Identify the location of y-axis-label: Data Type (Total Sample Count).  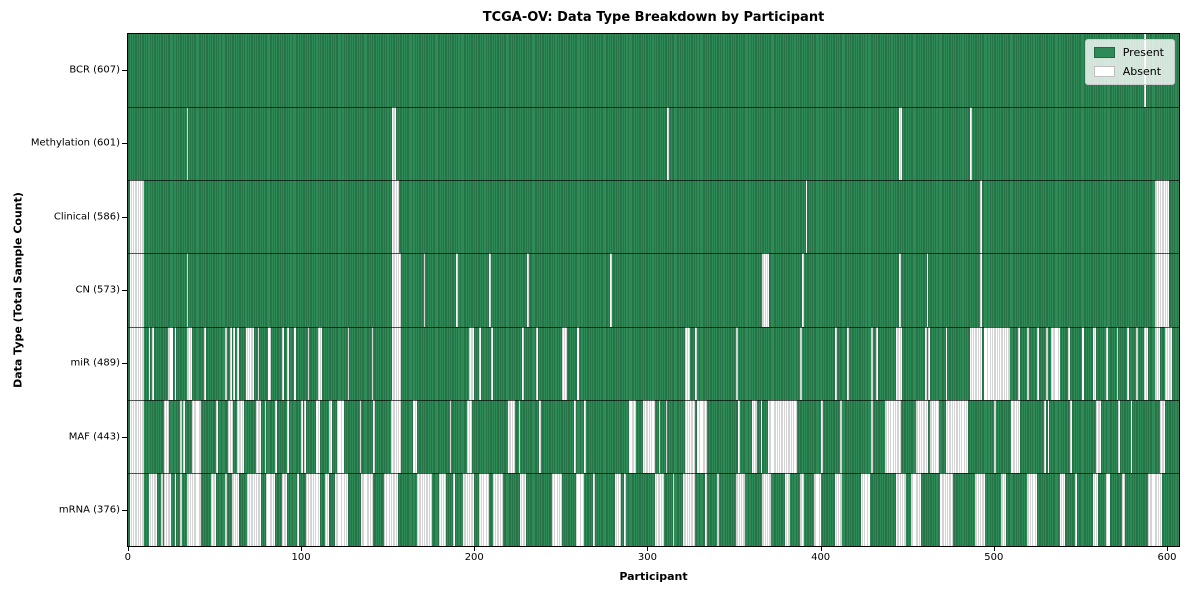
(18, 290).